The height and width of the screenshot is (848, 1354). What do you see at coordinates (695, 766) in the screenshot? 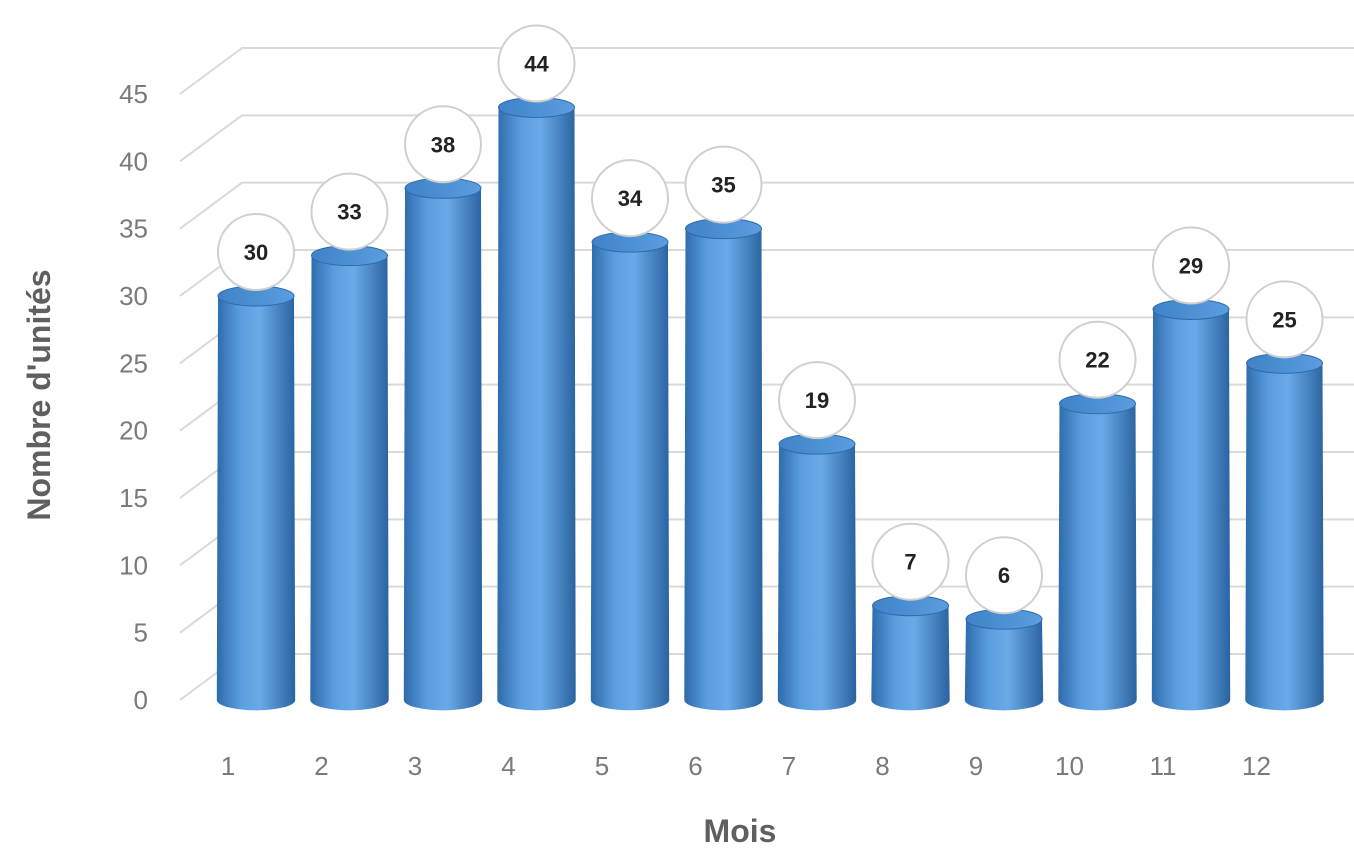
I see `x-tick-label: 6` at bounding box center [695, 766].